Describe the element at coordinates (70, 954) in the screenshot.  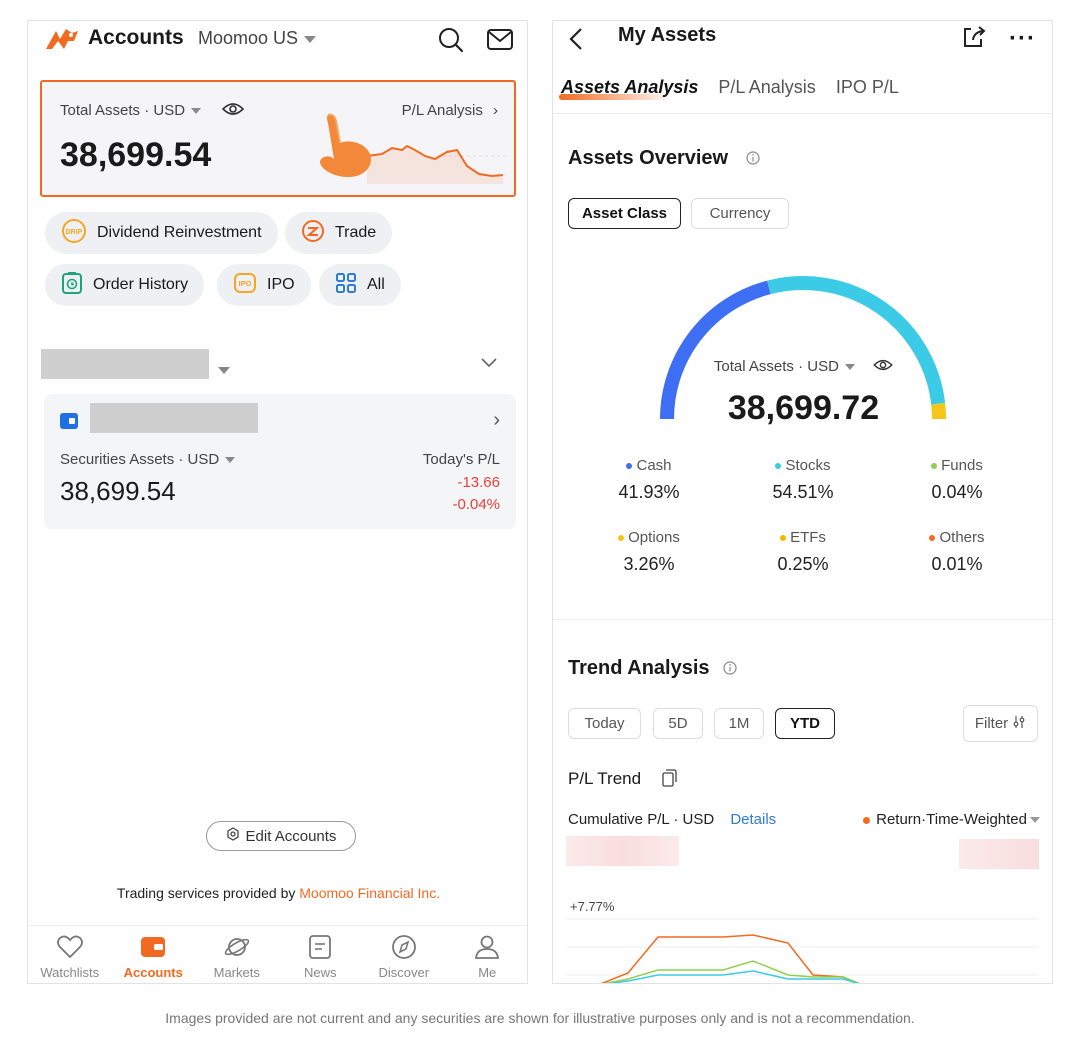
I see `tab-watchlists: Watchlists` at that location.